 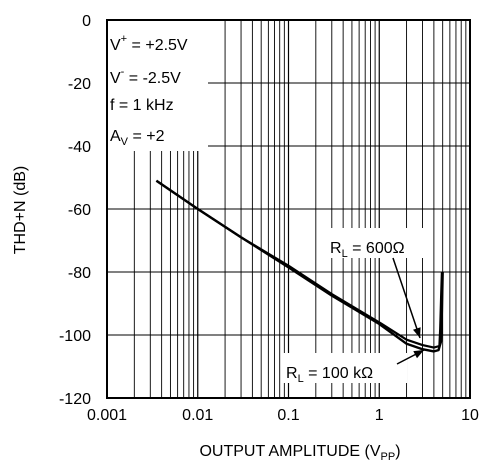 I want to click on x-tick-label: 0.01, so click(x=197, y=415).